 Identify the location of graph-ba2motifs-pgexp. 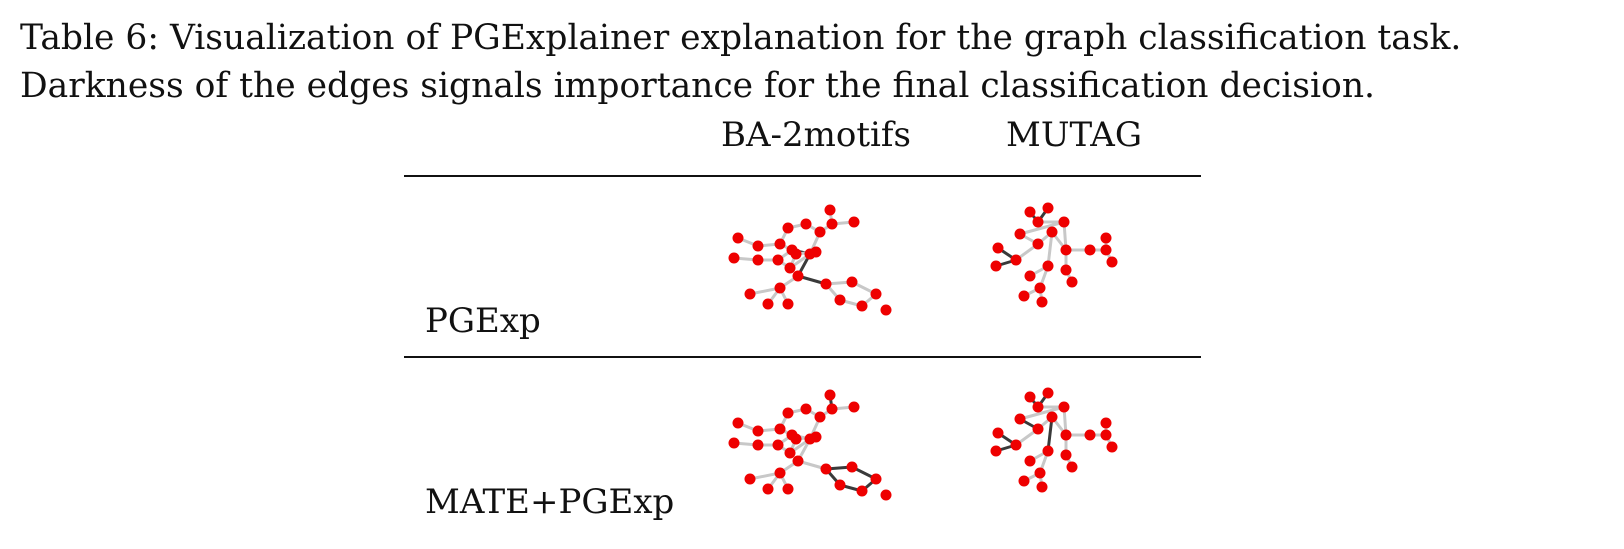
(810, 260).